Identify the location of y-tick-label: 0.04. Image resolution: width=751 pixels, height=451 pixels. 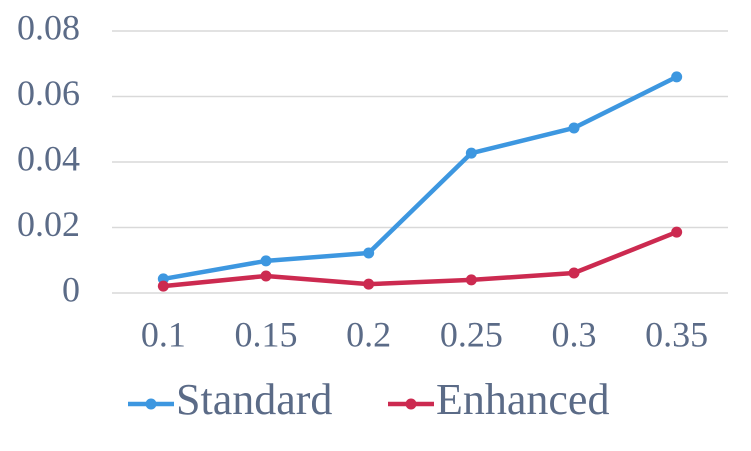
(48, 158).